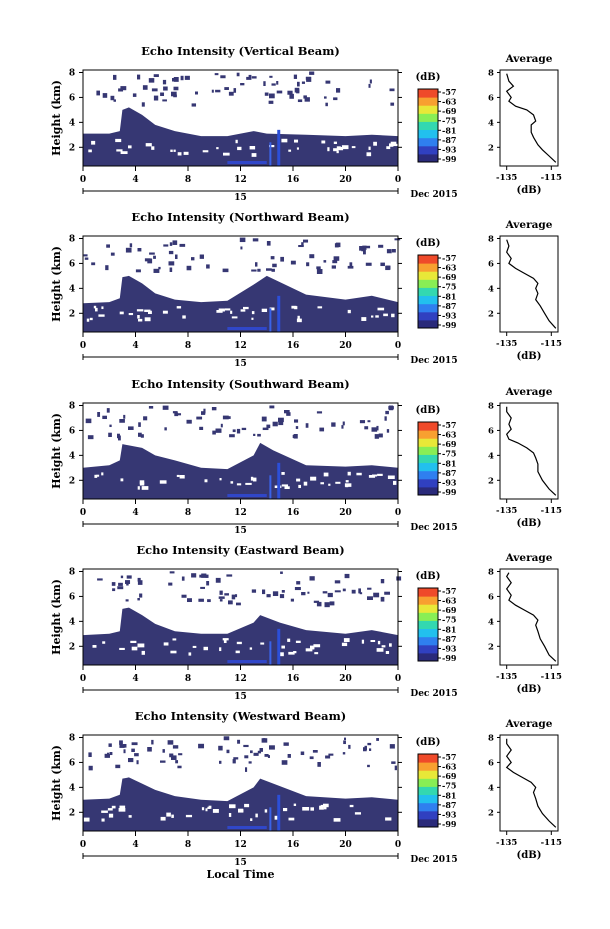  What do you see at coordinates (72, 148) in the screenshot?
I see `y-tick-label: 2` at bounding box center [72, 148].